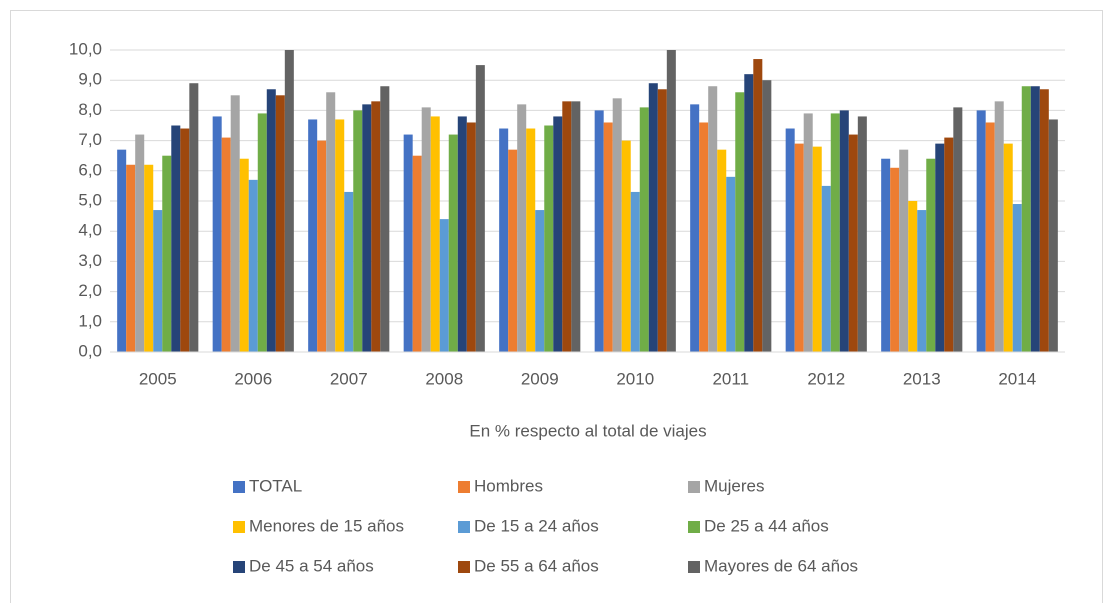 Image resolution: width=1103 pixels, height=603 pixels. I want to click on x-tick-label: 2013, so click(922, 378).